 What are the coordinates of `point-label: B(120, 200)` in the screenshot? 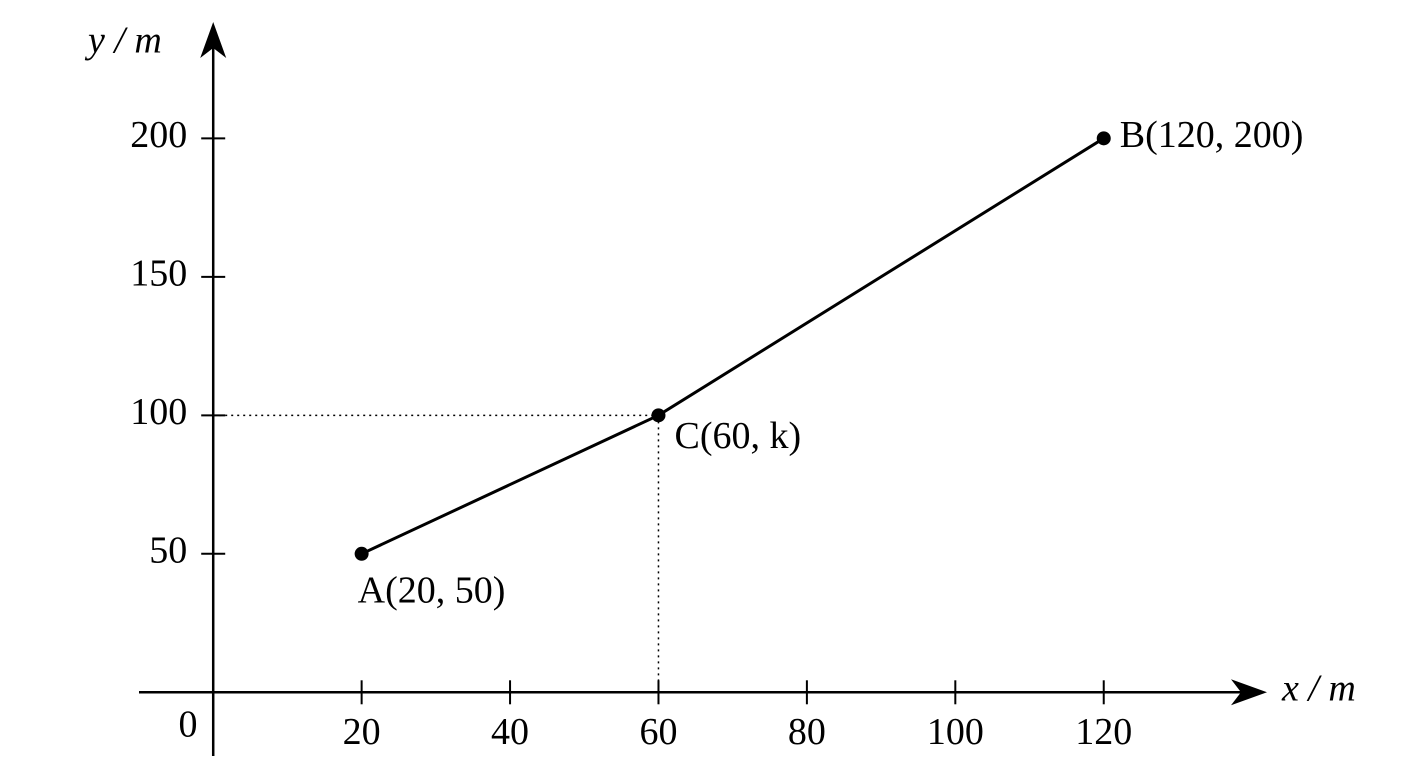 It's located at (1212, 135).